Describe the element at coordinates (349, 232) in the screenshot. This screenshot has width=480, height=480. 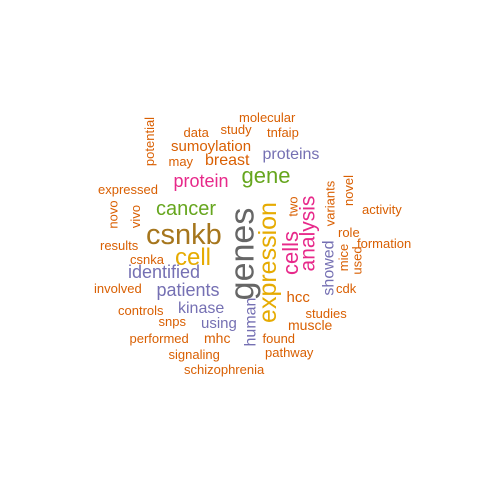
I see `word-role: role` at that location.